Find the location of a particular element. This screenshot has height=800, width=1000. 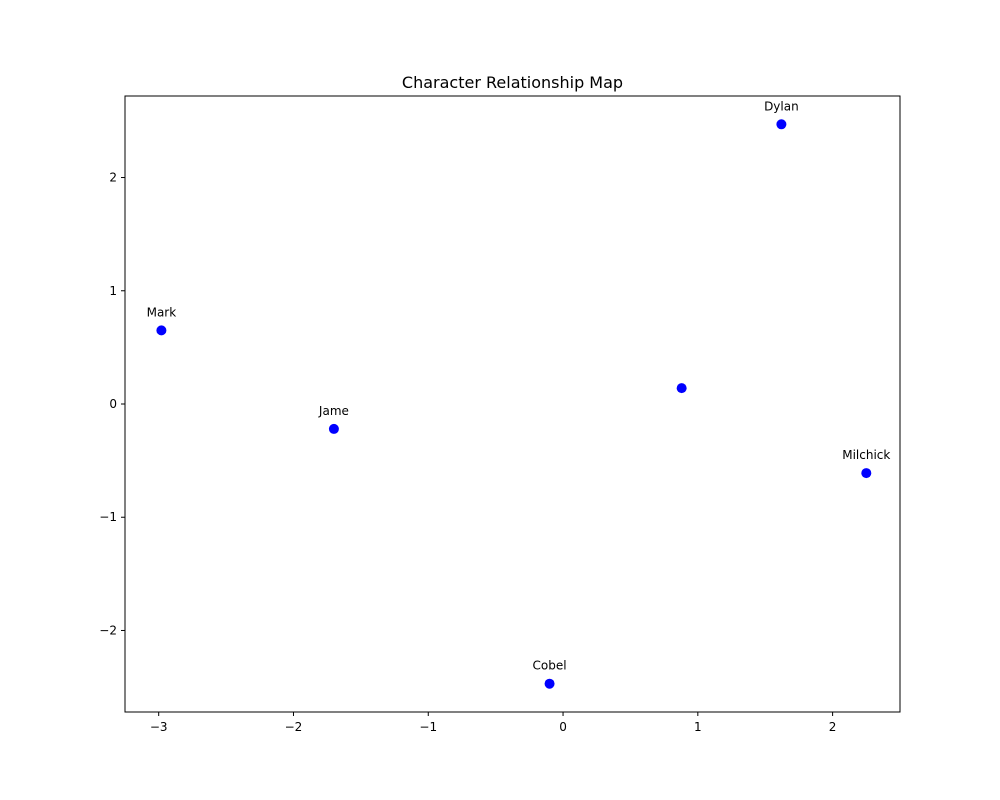

x-tick-label: 1 is located at coordinates (698, 727).